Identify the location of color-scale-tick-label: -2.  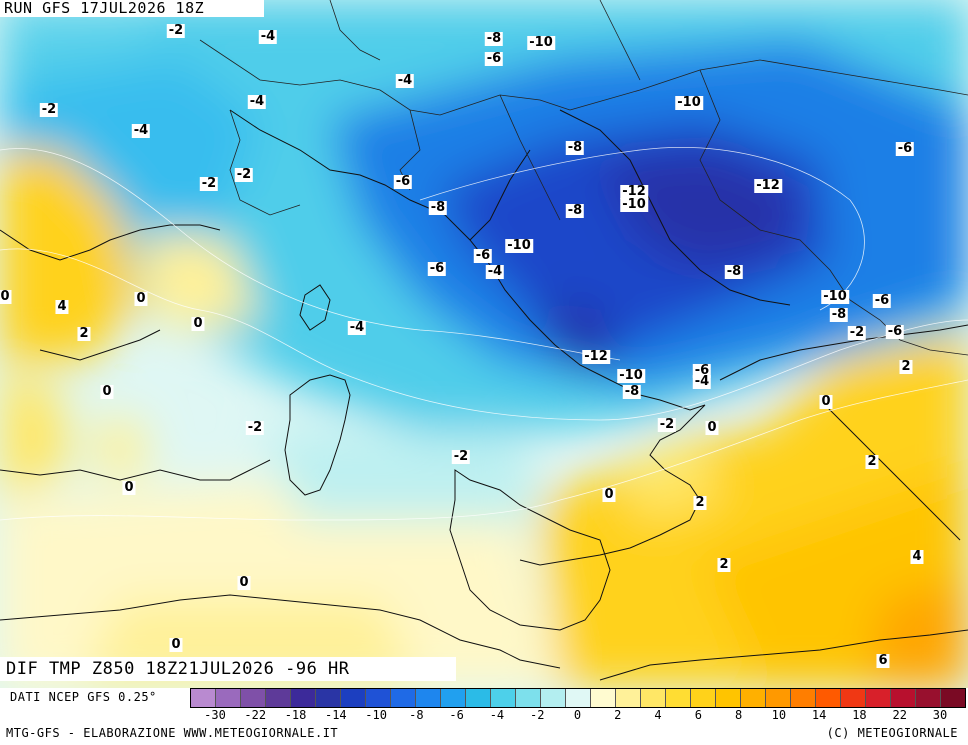
(537, 715).